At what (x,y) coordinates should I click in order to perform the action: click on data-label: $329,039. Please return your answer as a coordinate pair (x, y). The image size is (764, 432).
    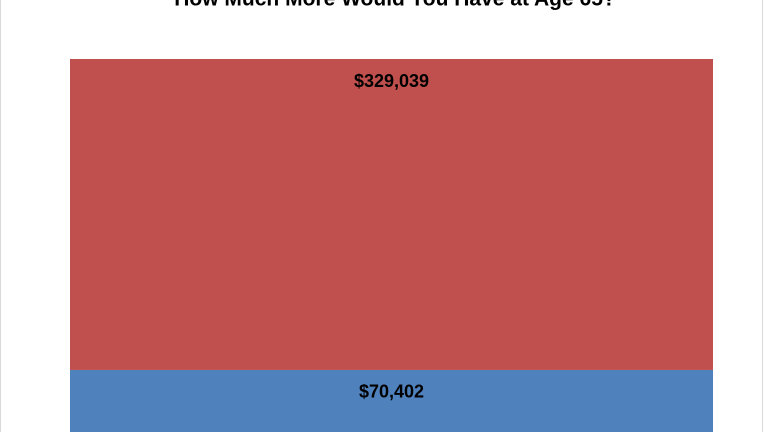
    Looking at the image, I should click on (391, 81).